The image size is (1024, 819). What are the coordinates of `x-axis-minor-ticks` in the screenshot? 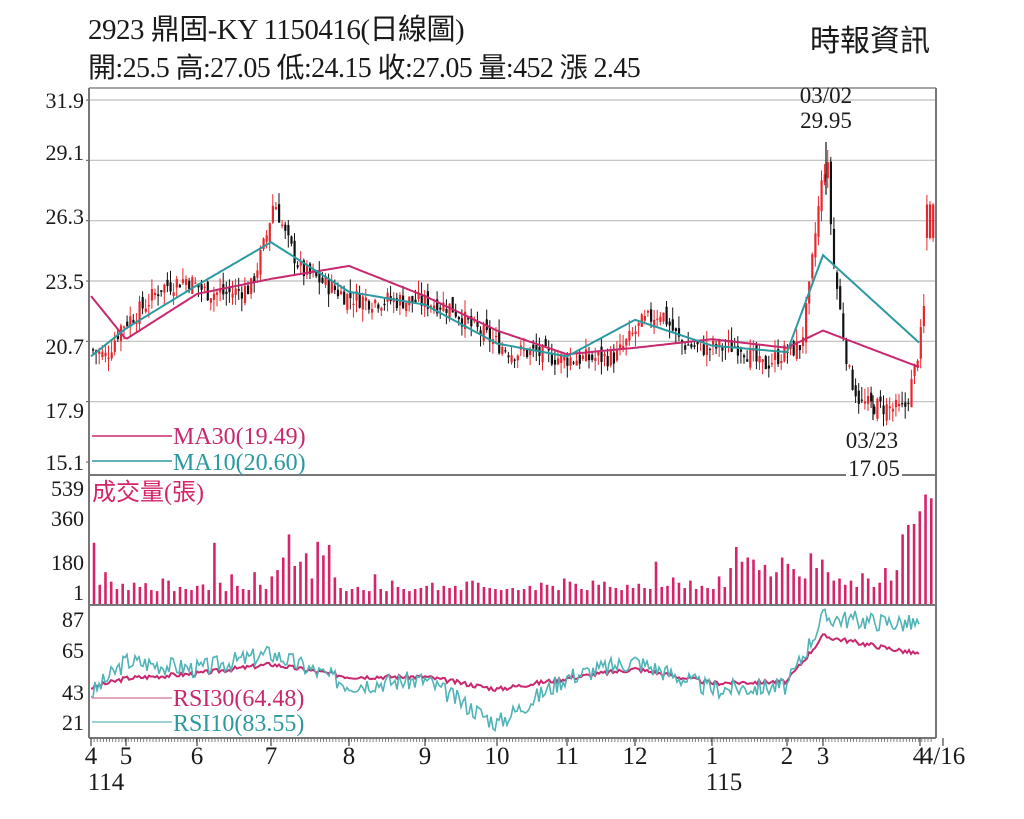 It's located at (517, 742).